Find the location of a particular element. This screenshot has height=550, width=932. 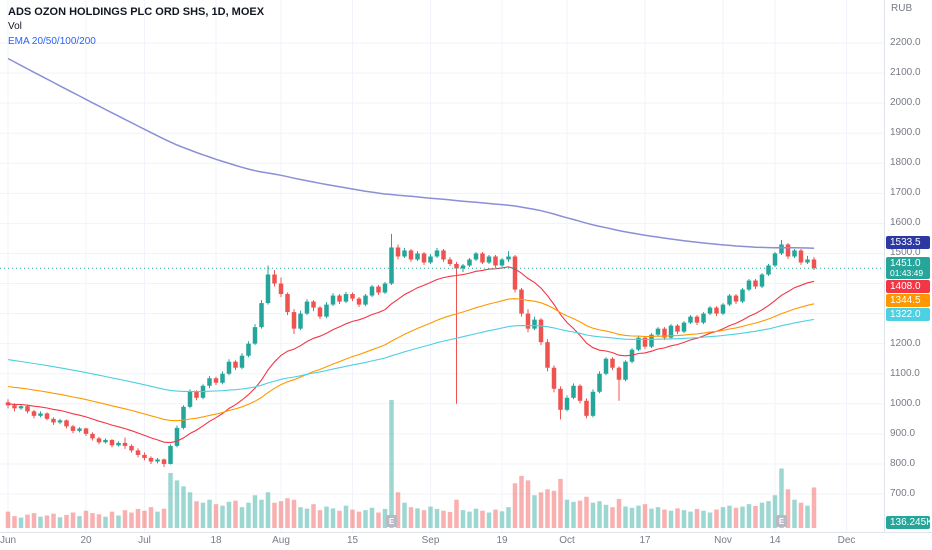

time-axis: Jun 20 Jul 18 Aug 15 Sep 19 Oct 17 Nov 14 Dec is located at coordinates (466, 541).